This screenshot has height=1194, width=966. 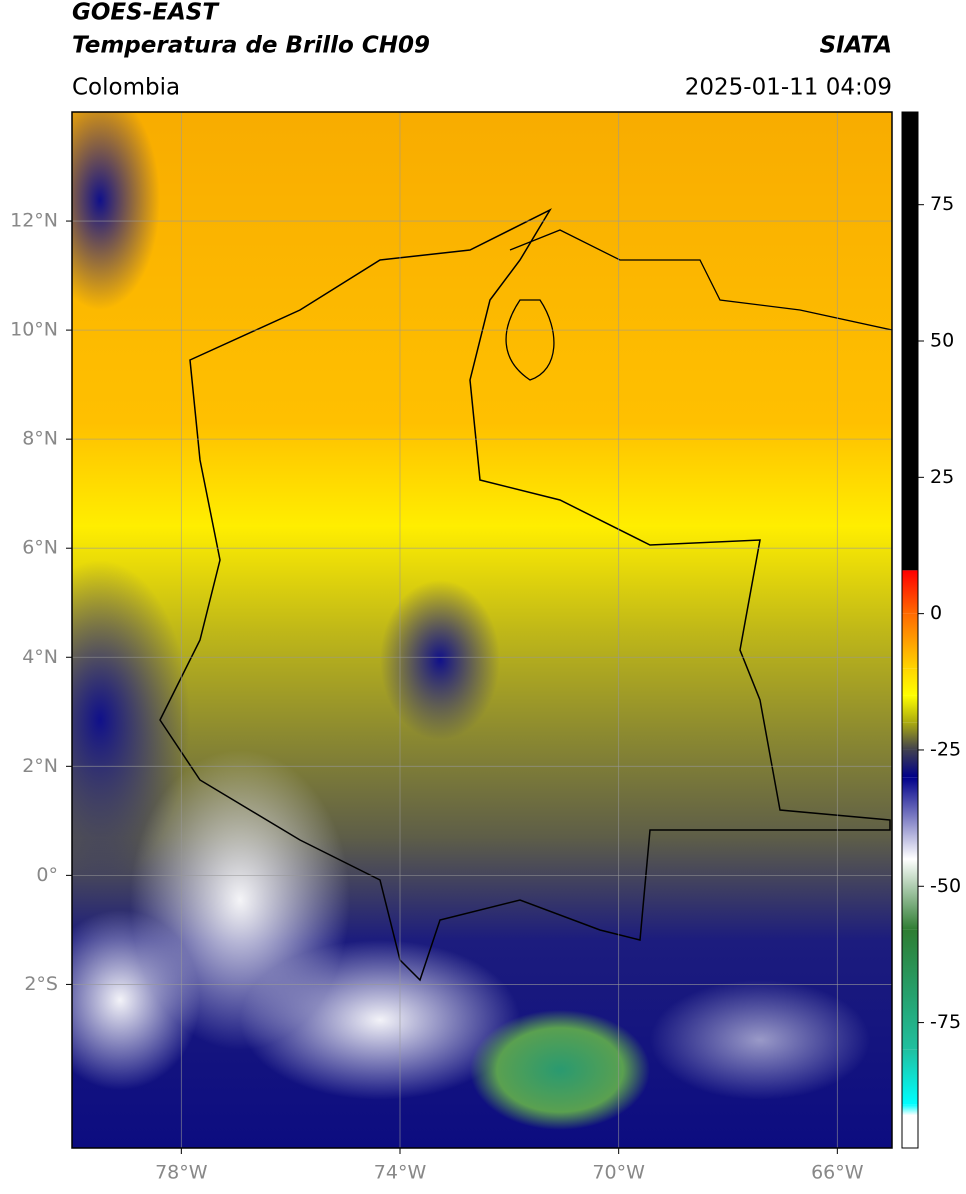 What do you see at coordinates (788, 88) in the screenshot?
I see `datetime: 2025-01-11 04:09` at bounding box center [788, 88].